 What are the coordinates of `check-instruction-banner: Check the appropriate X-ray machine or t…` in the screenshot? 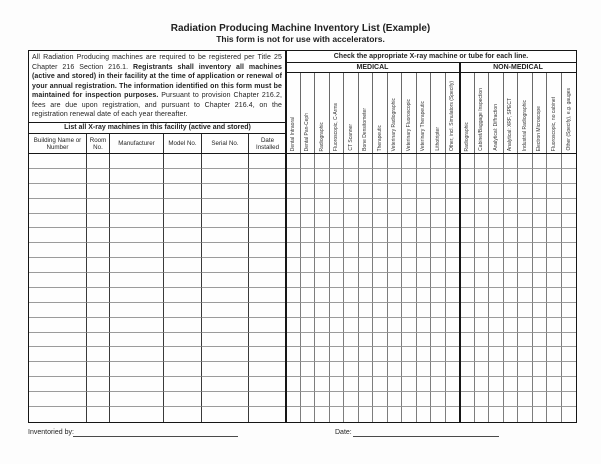 It's located at (431, 57).